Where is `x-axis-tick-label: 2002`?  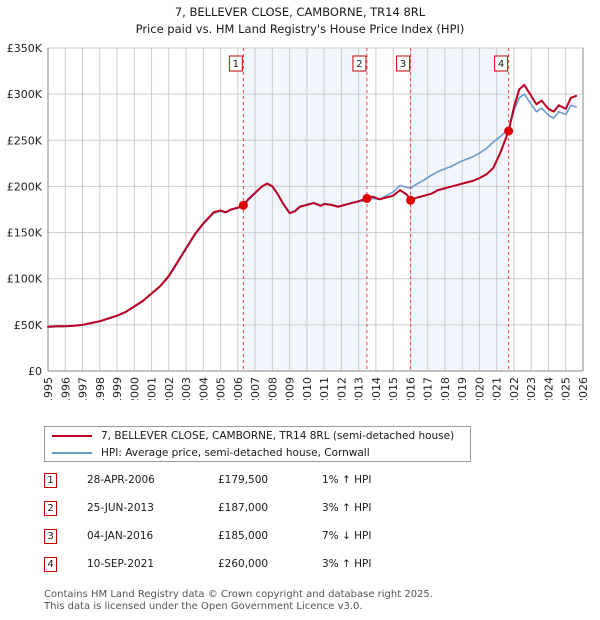
x-axis-tick-label: 2002 is located at coordinates (169, 388).